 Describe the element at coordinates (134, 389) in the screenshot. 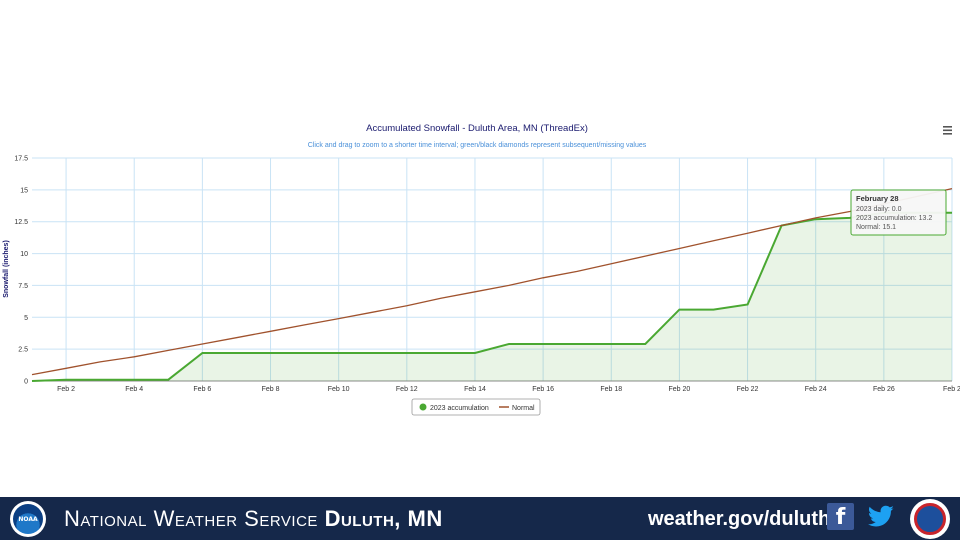

I see `x-tick-label: Feb 4` at that location.